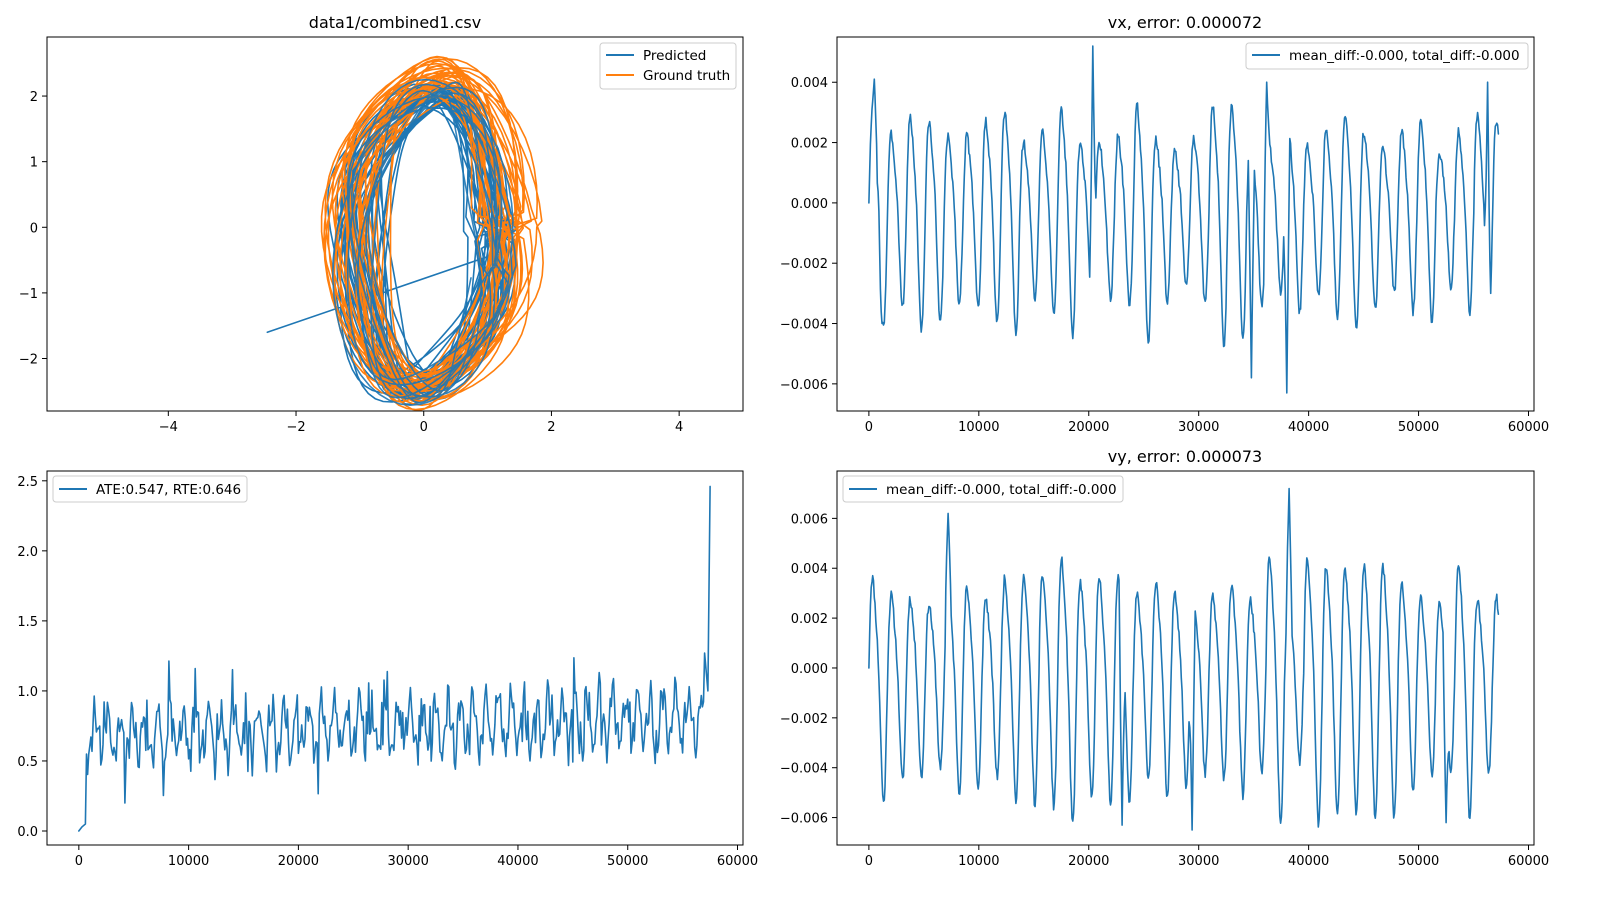  What do you see at coordinates (804, 385) in the screenshot?
I see `vx-ytick-label: −0.006` at bounding box center [804, 385].